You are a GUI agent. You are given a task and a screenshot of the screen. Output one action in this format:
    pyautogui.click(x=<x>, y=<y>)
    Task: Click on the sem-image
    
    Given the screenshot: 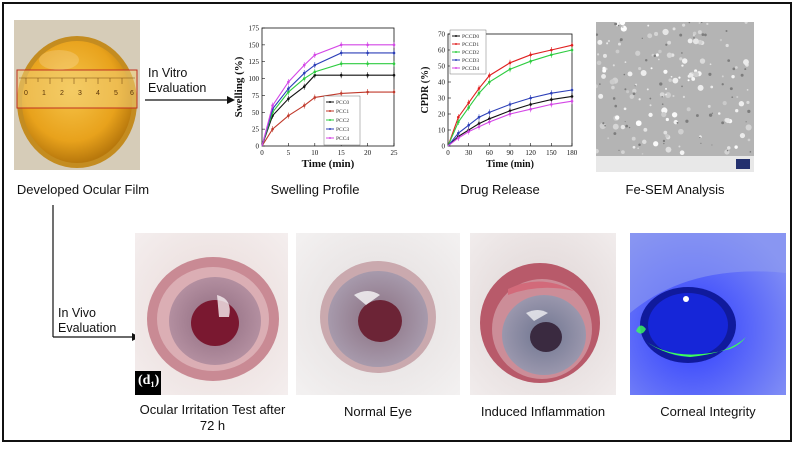 What is the action you would take?
    pyautogui.click(x=675, y=97)
    